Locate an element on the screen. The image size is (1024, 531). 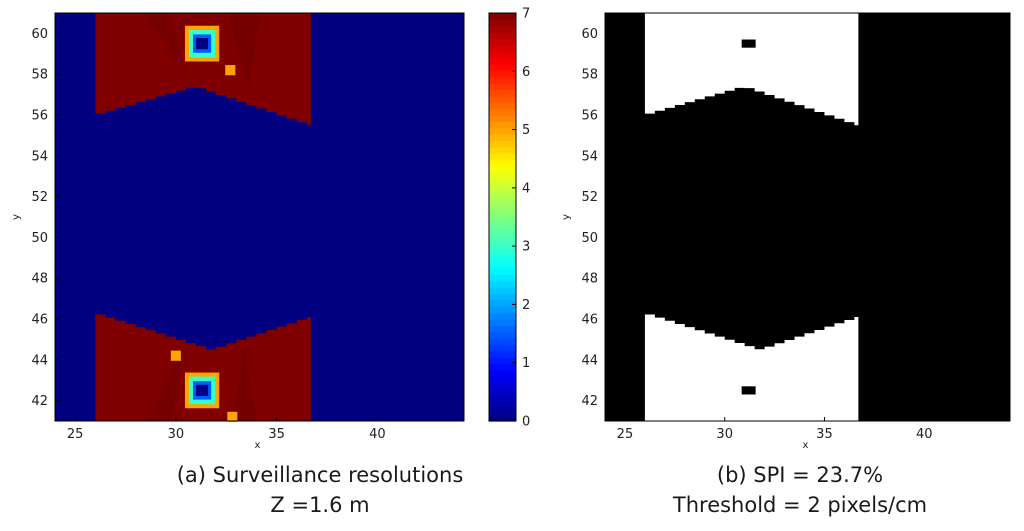
panel-b-xtick-label-30: 30 is located at coordinates (724, 434).